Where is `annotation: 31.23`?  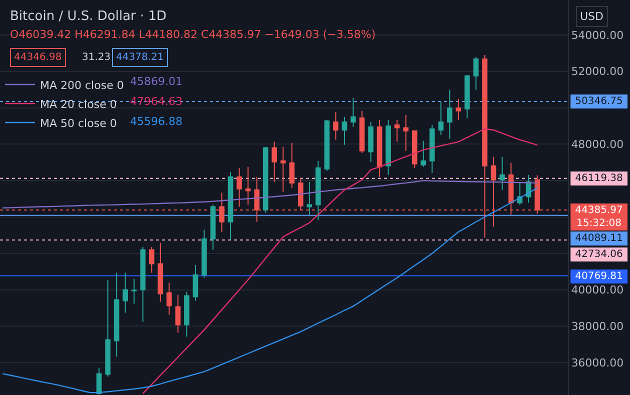 annotation: 31.23 is located at coordinates (96, 57).